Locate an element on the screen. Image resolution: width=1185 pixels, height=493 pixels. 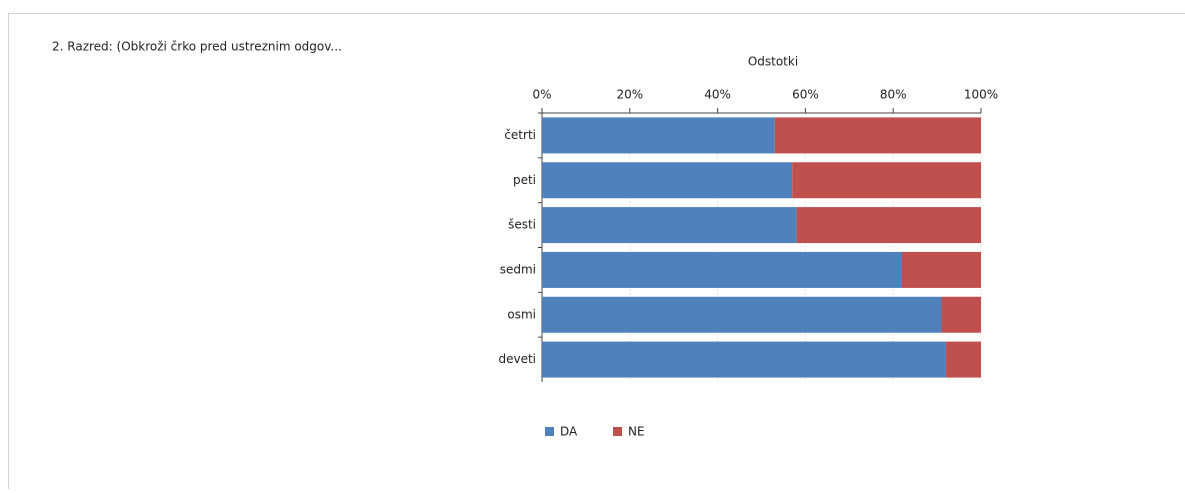
legend-label: NE is located at coordinates (636, 432).